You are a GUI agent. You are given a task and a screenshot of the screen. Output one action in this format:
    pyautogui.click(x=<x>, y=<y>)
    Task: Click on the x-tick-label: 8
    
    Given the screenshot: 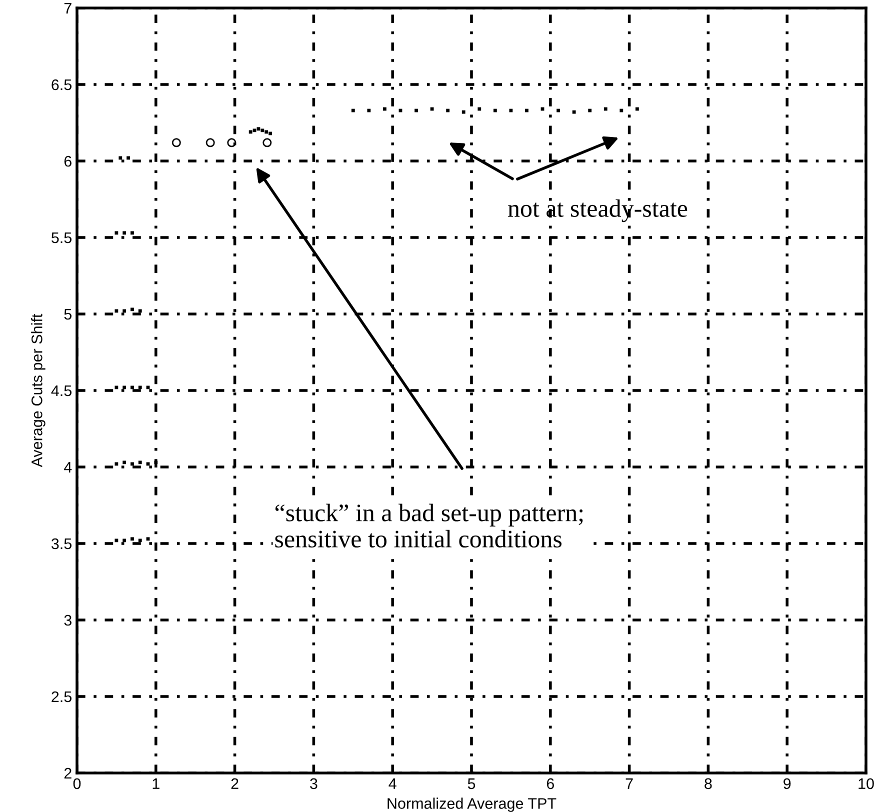 What is the action you would take?
    pyautogui.click(x=708, y=784)
    